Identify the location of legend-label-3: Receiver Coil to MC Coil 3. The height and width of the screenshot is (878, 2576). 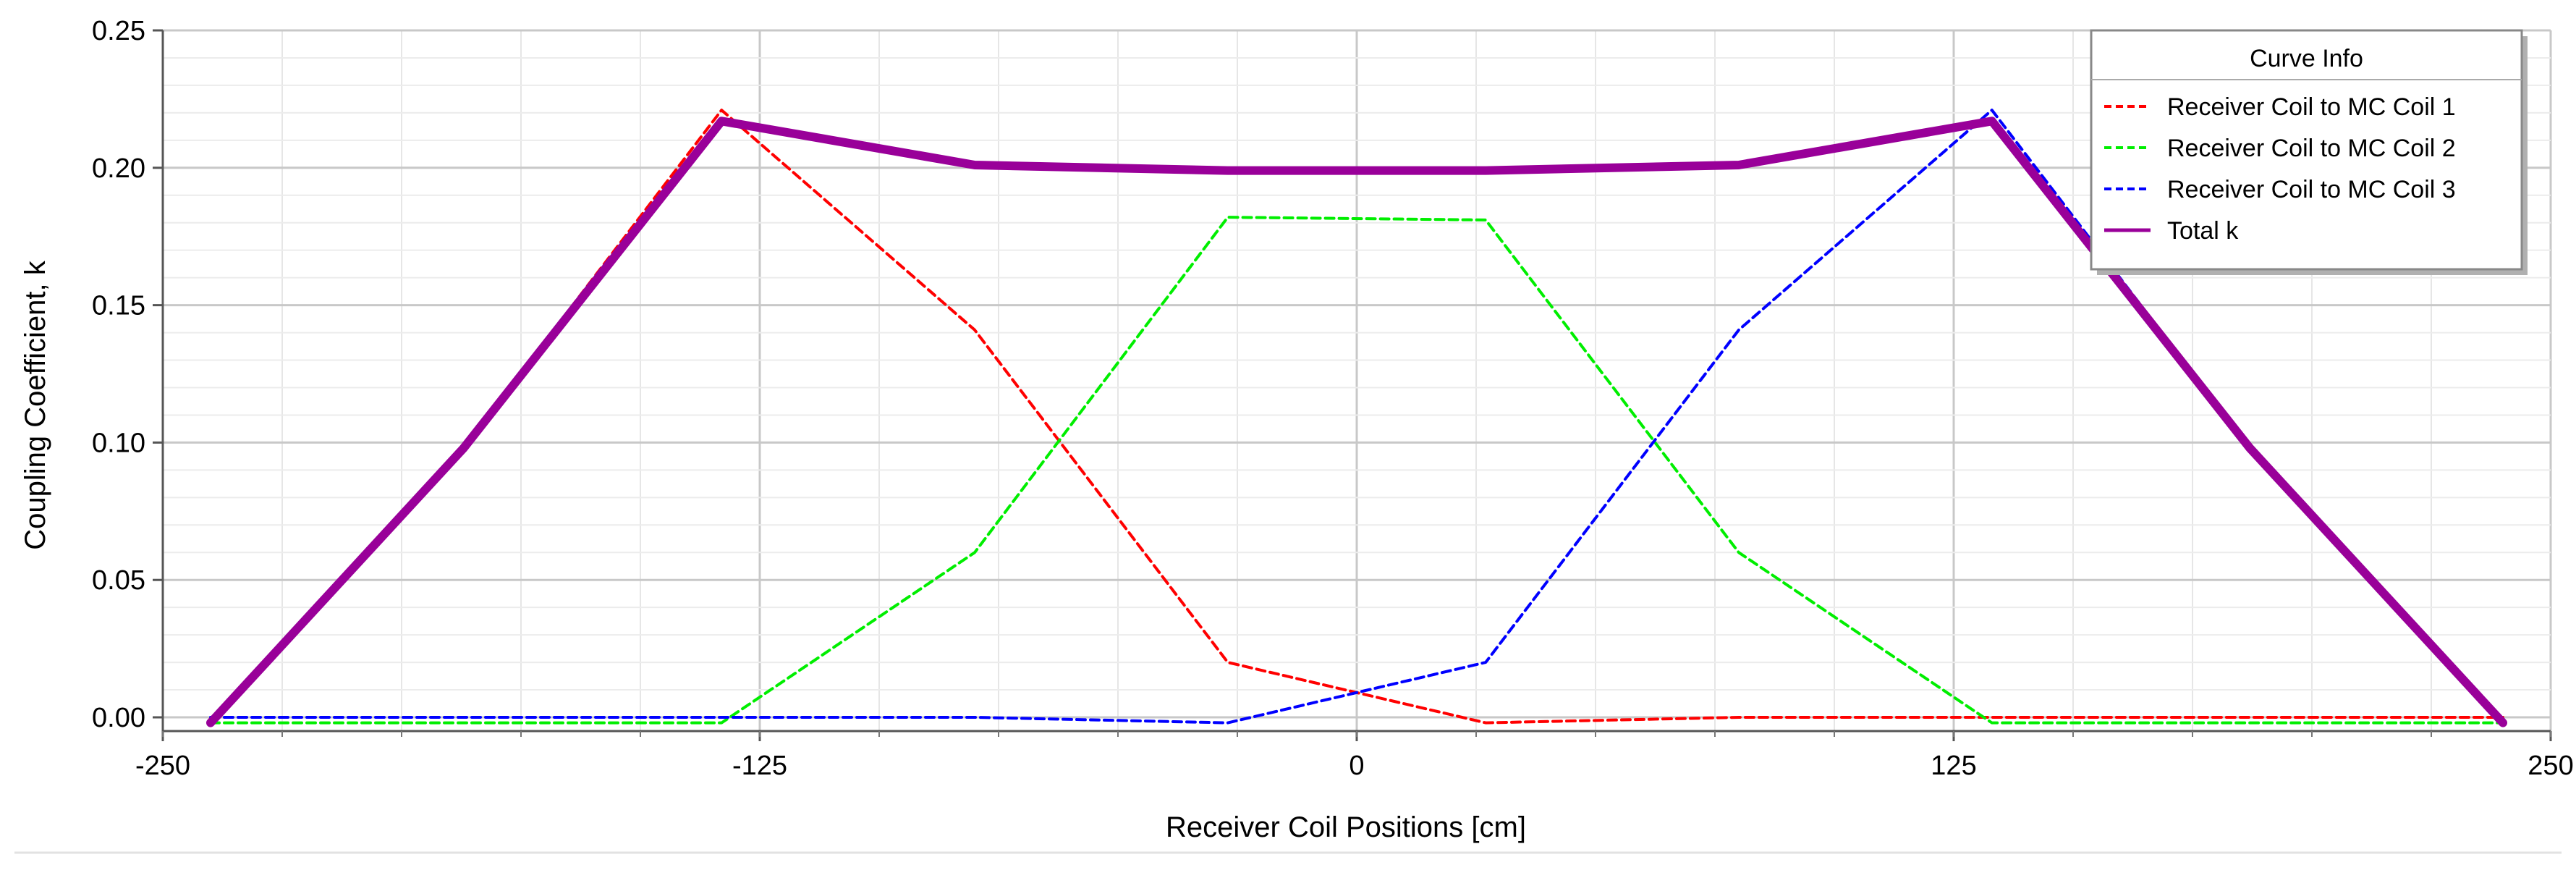
(2311, 189).